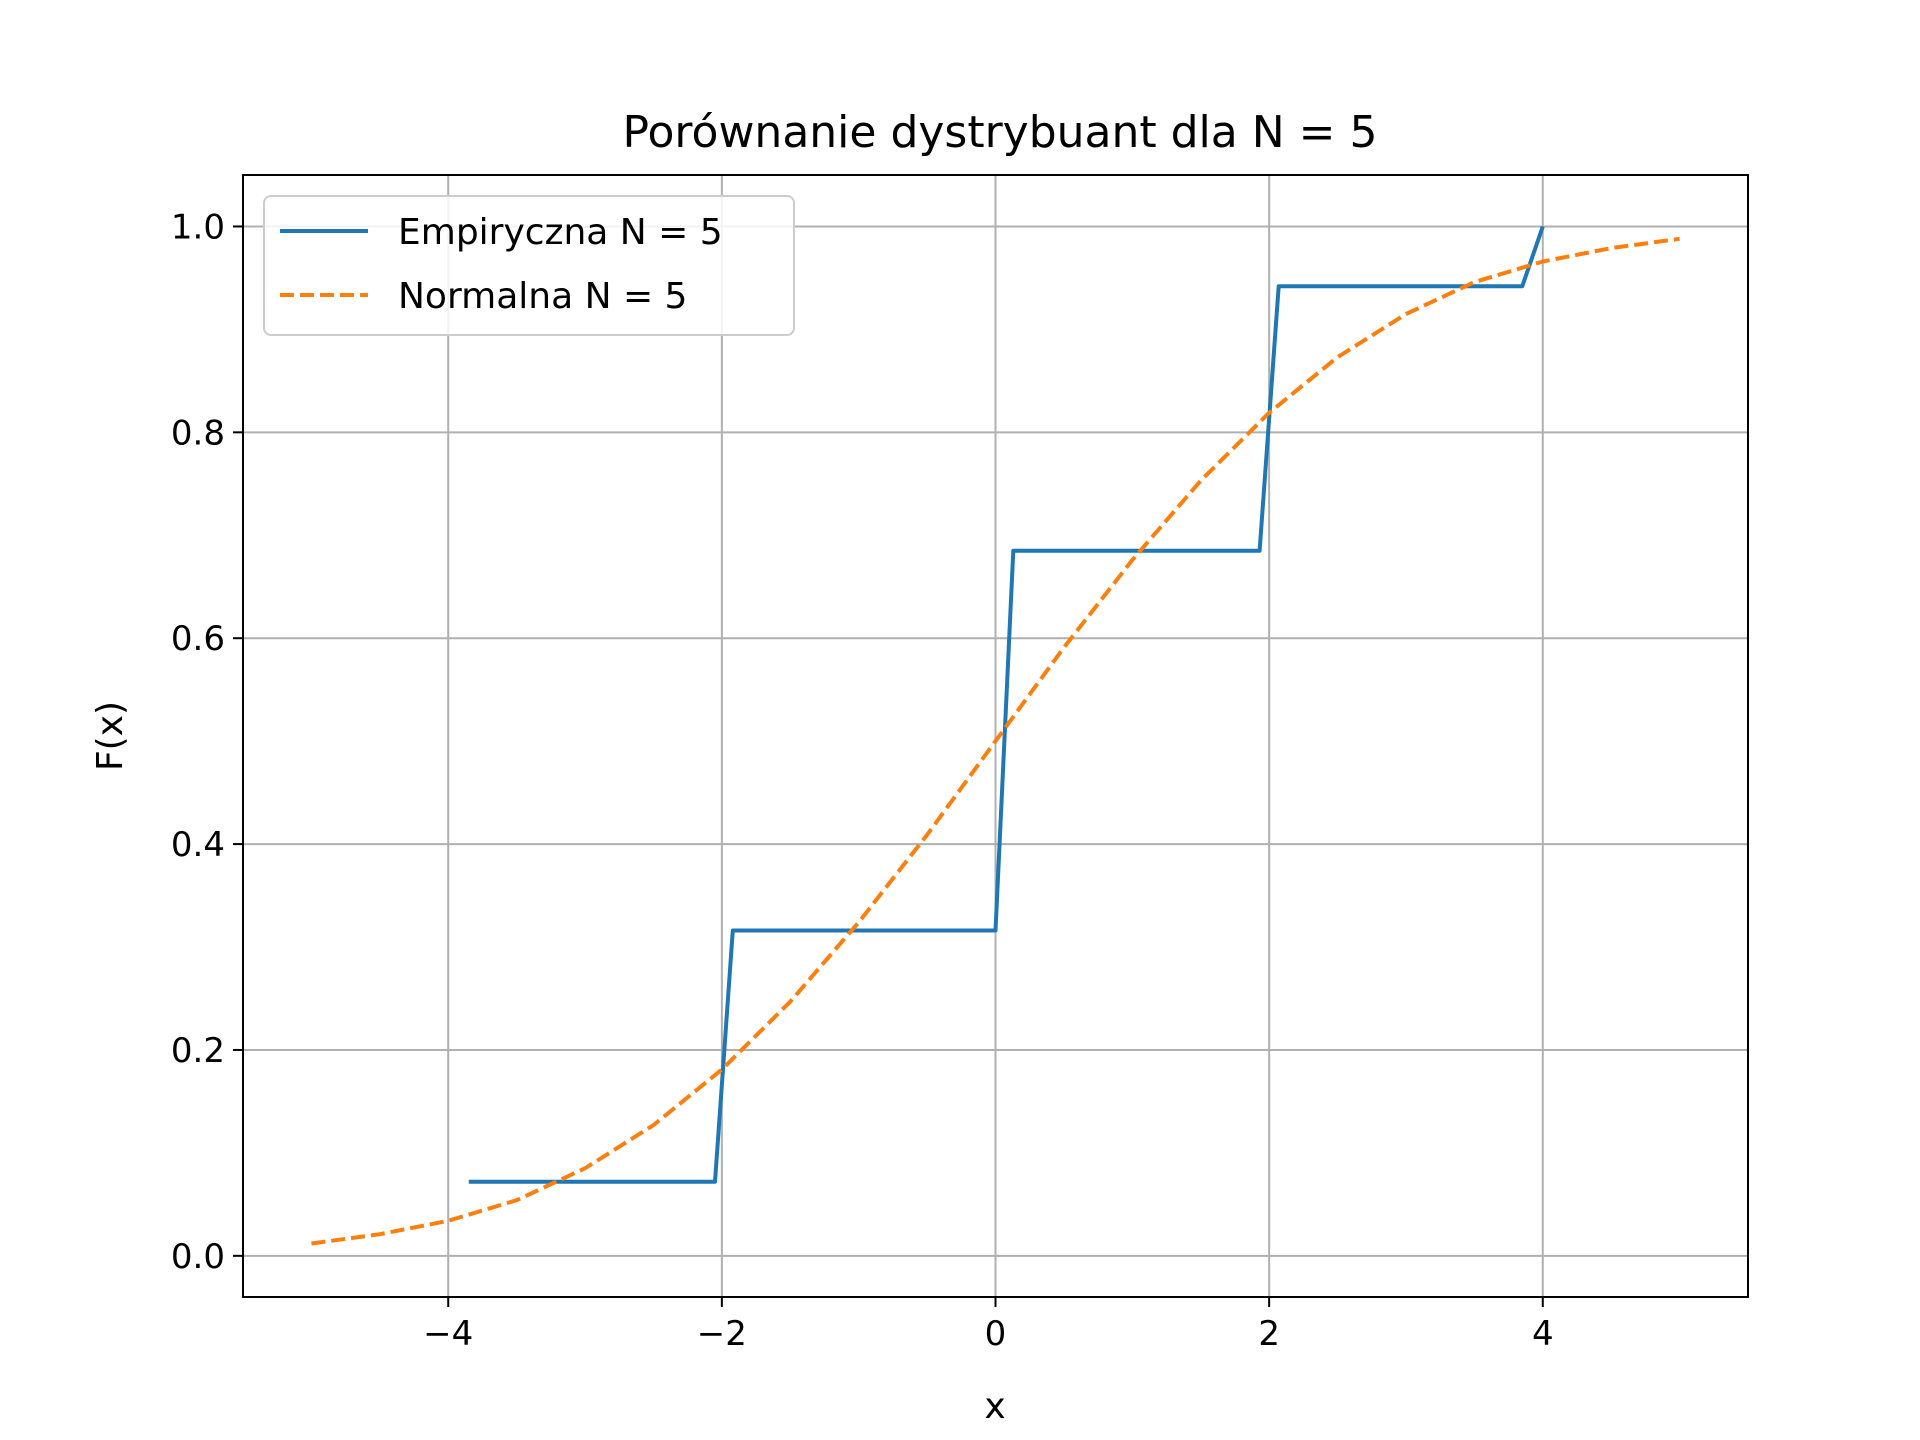  What do you see at coordinates (198, 227) in the screenshot?
I see `y-tick-label: 1.0` at bounding box center [198, 227].